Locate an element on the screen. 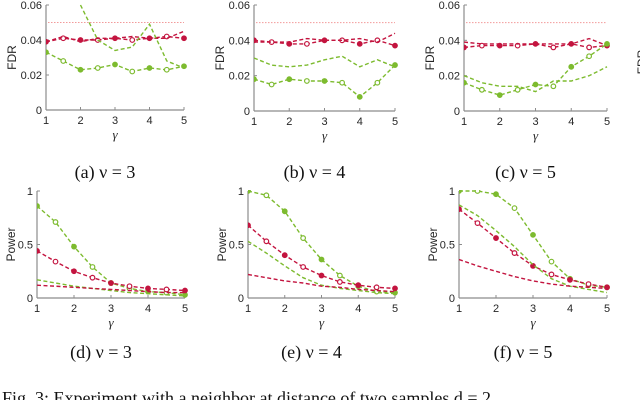  series-line-red-markers is located at coordinates (322, 257).